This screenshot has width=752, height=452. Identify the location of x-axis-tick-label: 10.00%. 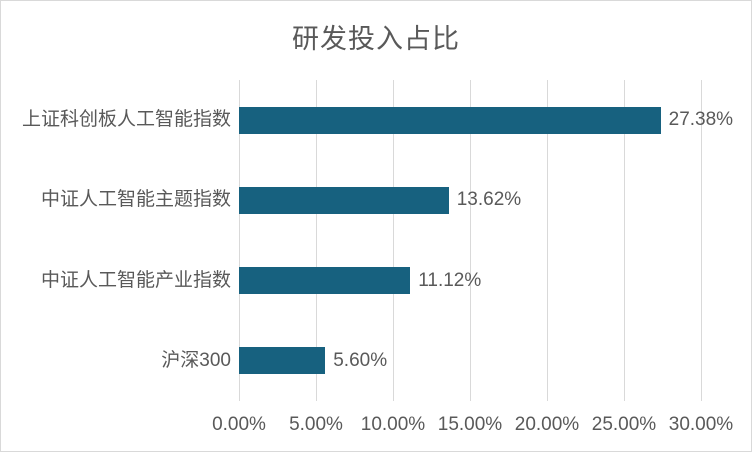
(393, 424).